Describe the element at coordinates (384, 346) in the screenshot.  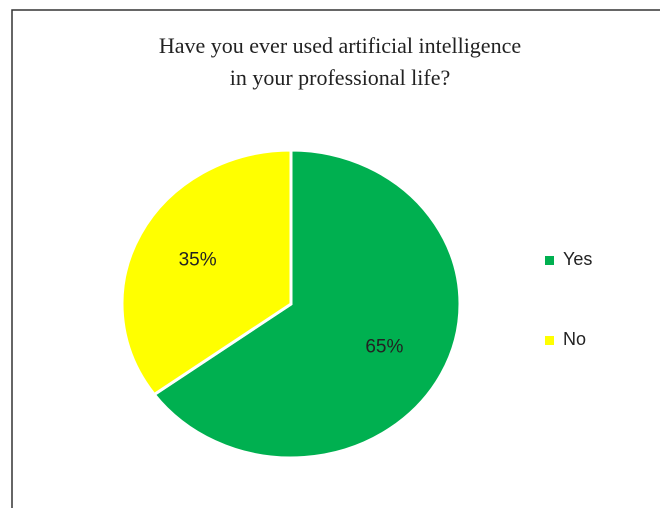
I see `data-label: 65%` at that location.